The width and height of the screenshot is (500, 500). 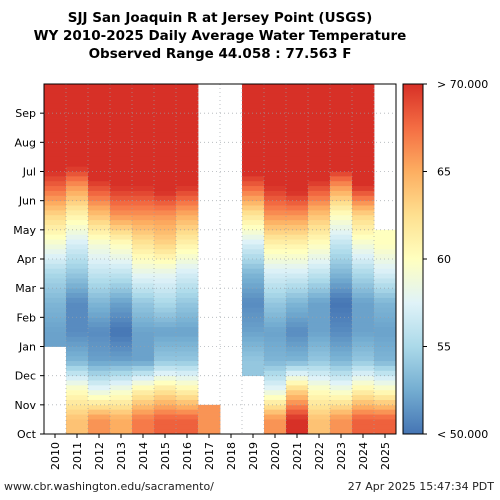 What do you see at coordinates (297, 128) in the screenshot?
I see `cell-2021-aug` at bounding box center [297, 128].